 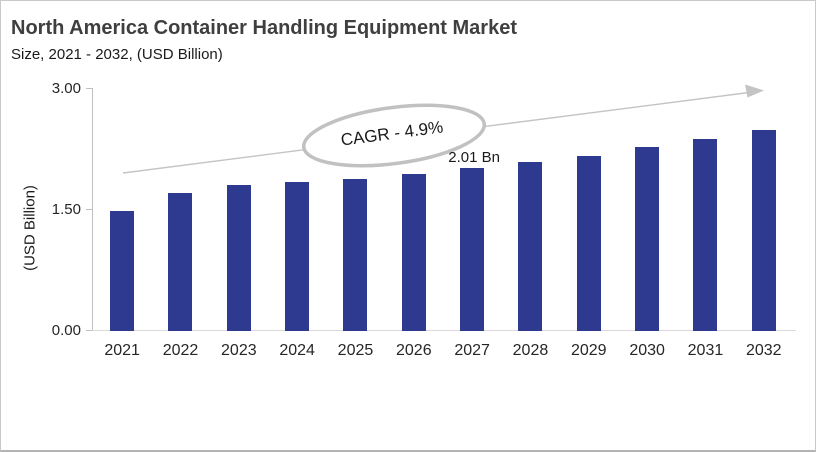 What do you see at coordinates (763, 230) in the screenshot?
I see `bar-2032` at bounding box center [763, 230].